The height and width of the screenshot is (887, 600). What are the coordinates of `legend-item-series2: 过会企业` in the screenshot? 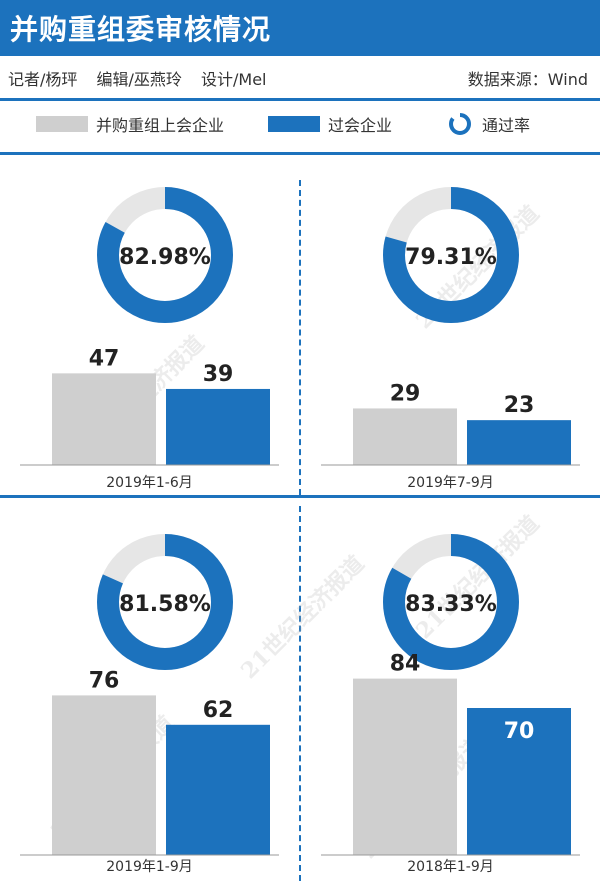 It's located at (330, 124).